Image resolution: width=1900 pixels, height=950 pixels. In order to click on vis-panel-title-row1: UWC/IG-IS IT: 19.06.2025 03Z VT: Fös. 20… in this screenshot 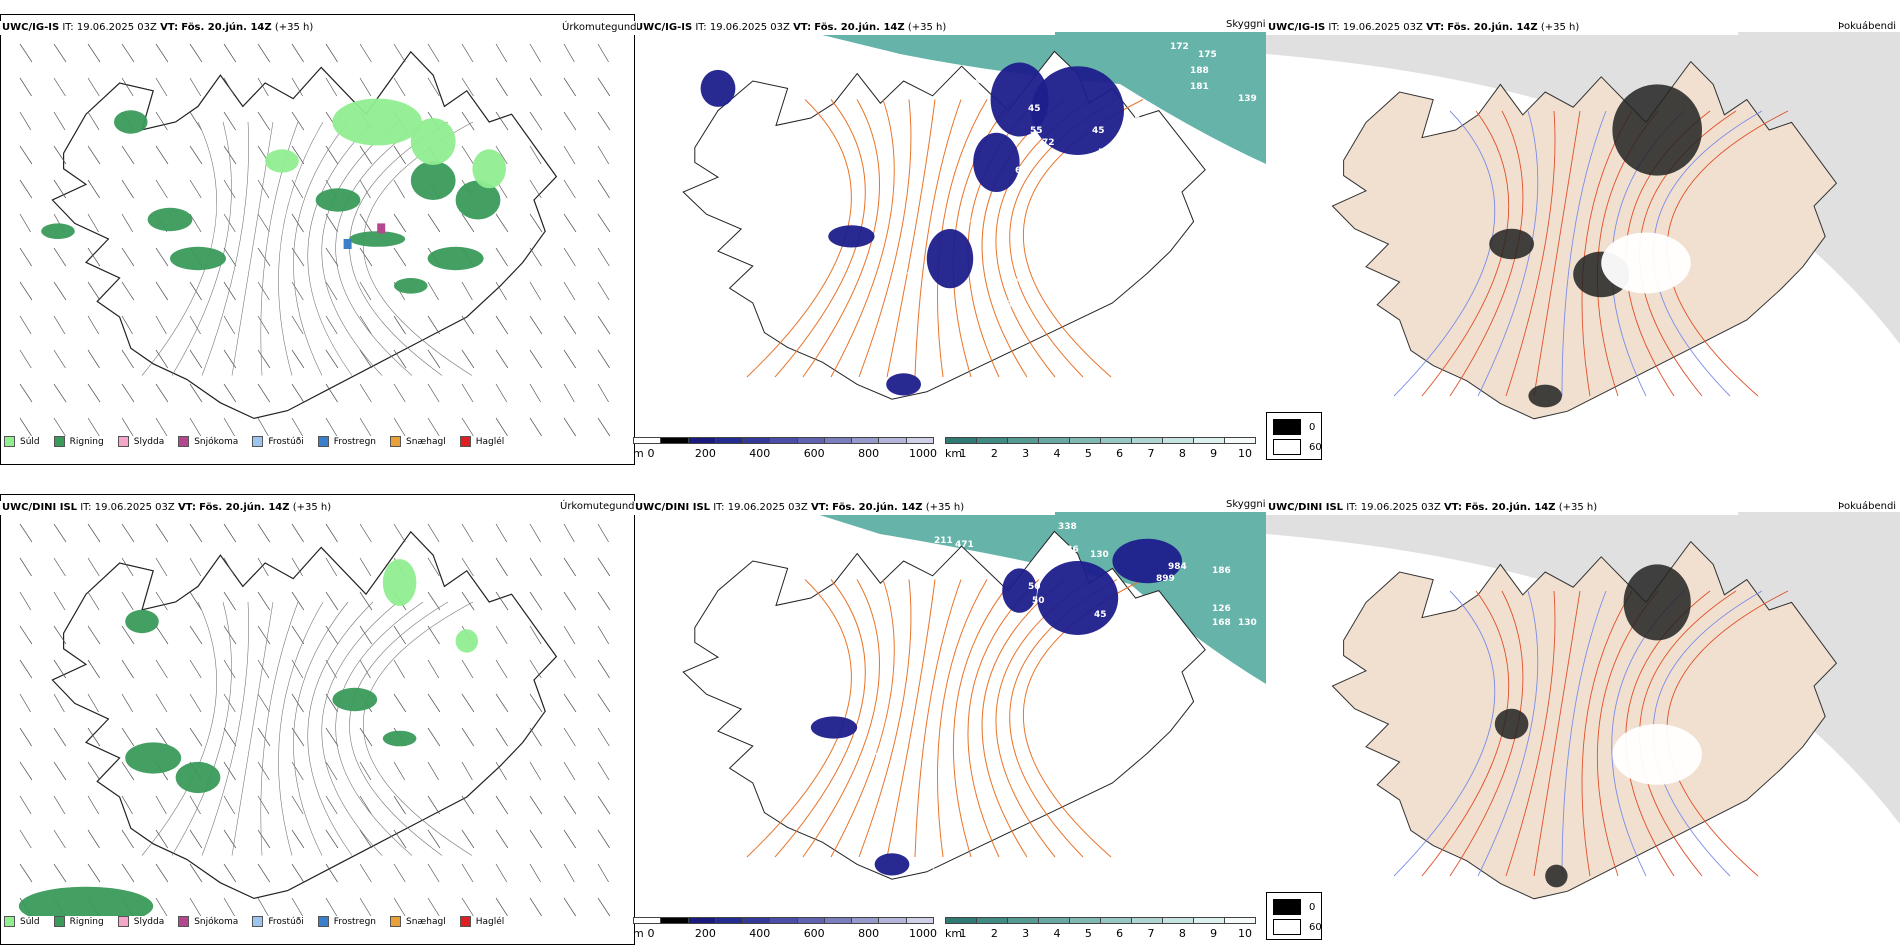, I will do `click(844, 28)`.